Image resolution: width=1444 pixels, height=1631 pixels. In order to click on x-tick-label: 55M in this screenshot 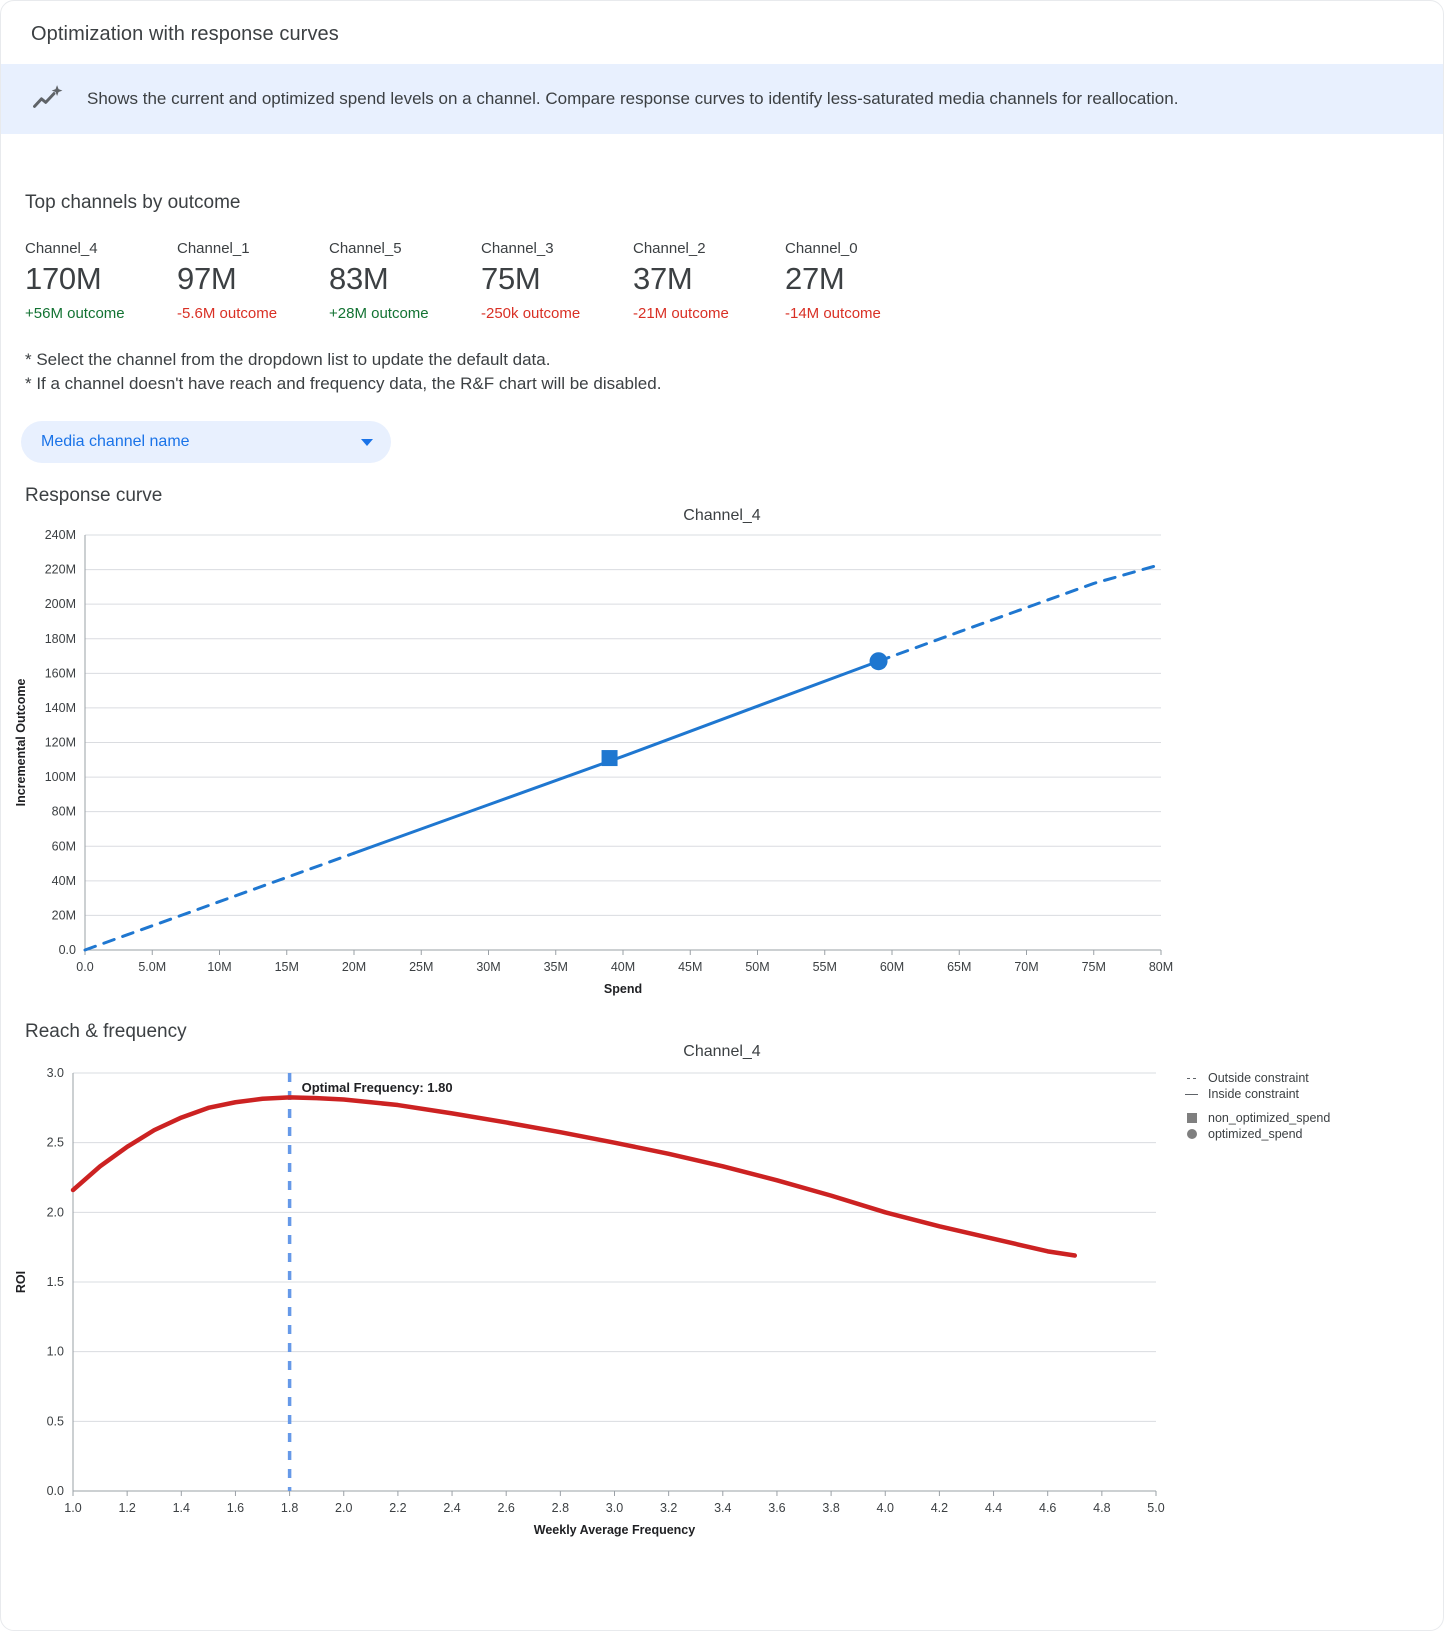, I will do `click(825, 967)`.